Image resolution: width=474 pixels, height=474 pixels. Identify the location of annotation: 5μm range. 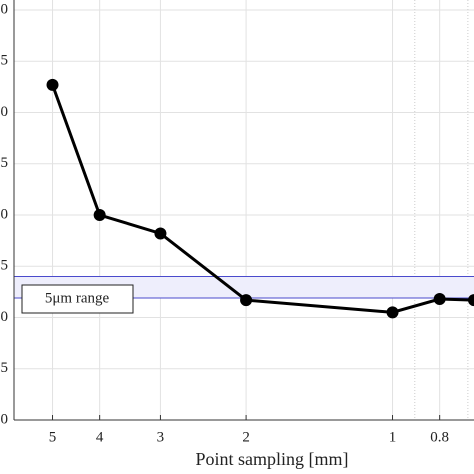
(77, 298).